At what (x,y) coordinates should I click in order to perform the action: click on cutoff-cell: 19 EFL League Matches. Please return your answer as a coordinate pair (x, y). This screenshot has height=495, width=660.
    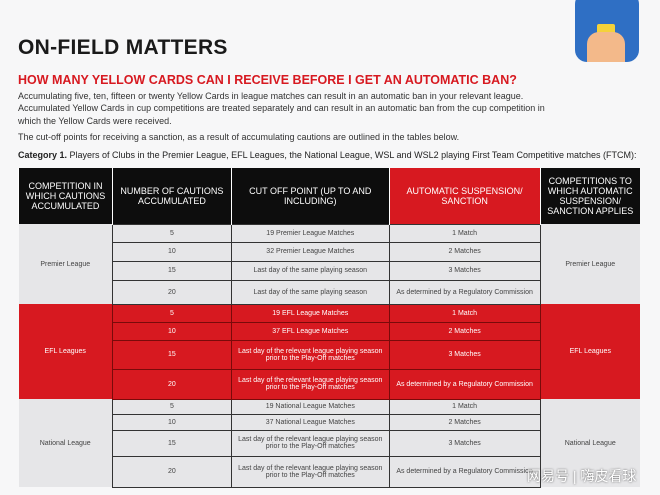
    Looking at the image, I should click on (310, 313).